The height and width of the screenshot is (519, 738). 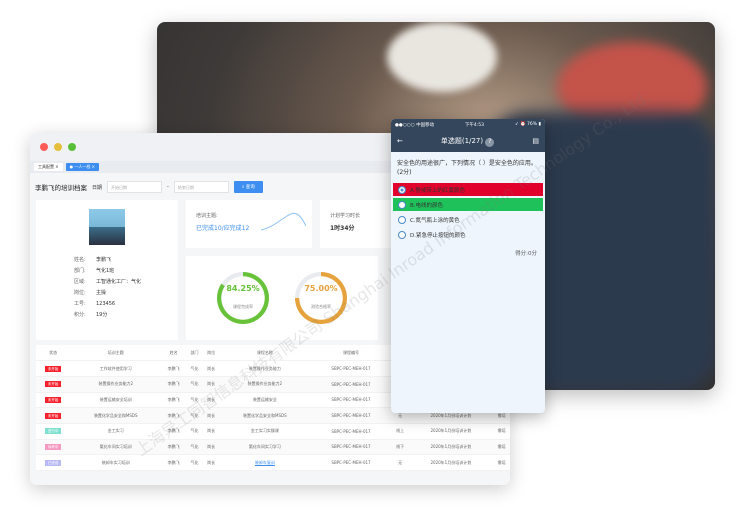 I want to click on table-cell: 工作软件使用学习, so click(x=116, y=368).